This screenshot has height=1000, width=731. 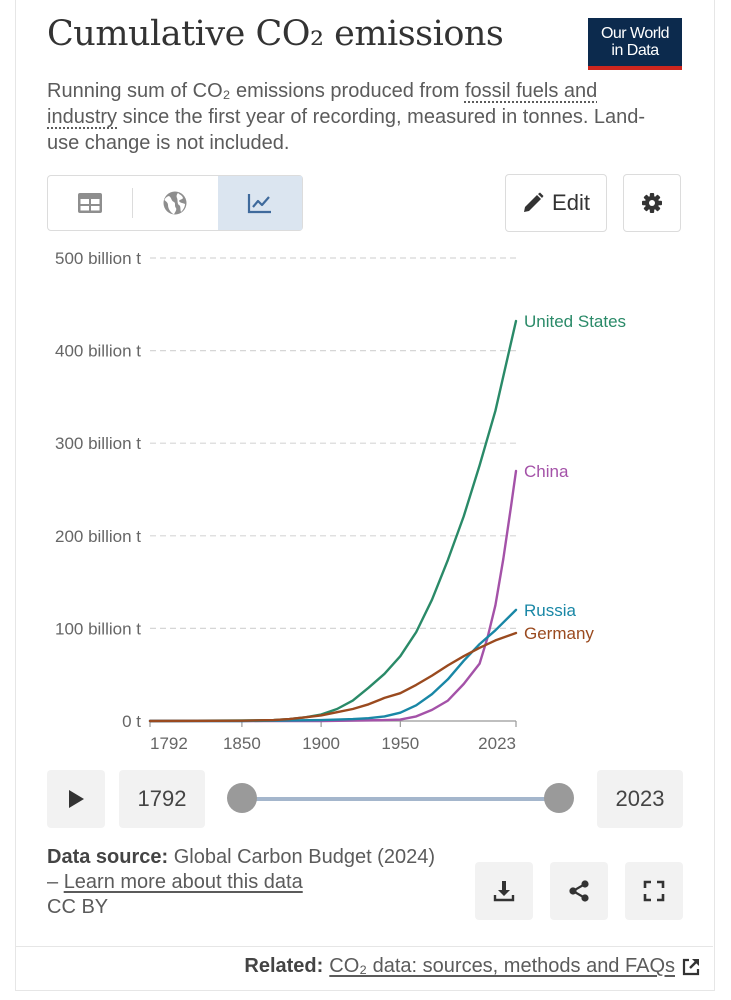 I want to click on download-button, so click(x=504, y=891).